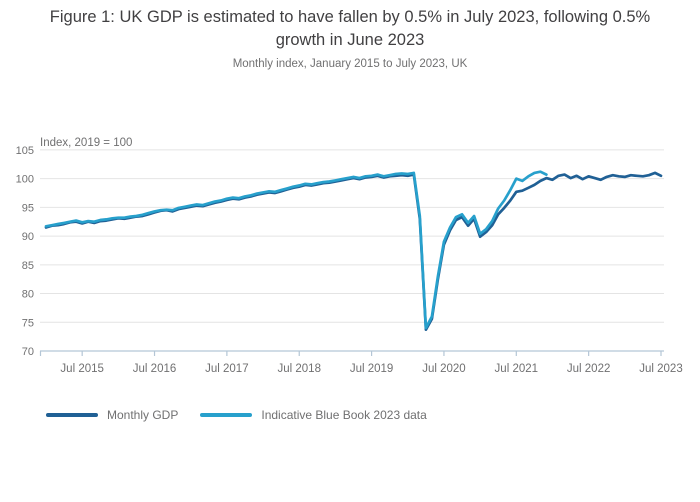 This screenshot has height=502, width=700. Describe the element at coordinates (226, 369) in the screenshot. I see `x-tick-label: Jul 2017` at that location.